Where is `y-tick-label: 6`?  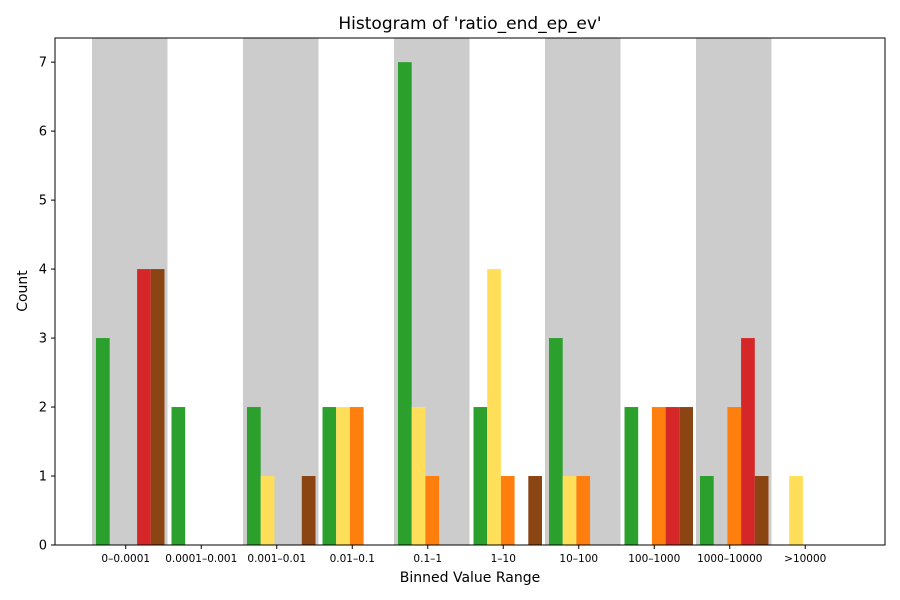
y-tick-label: 6 is located at coordinates (43, 132).